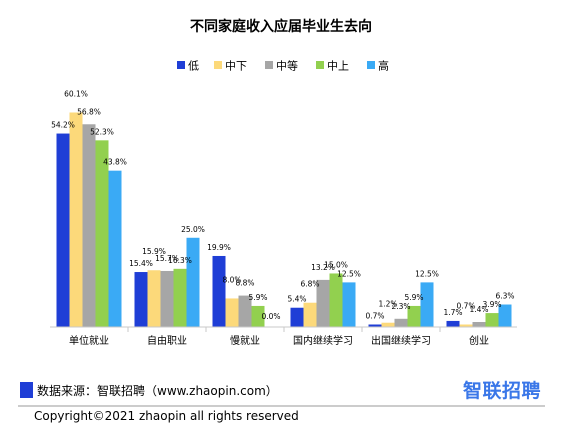 The width and height of the screenshot is (562, 428). Describe the element at coordinates (400, 306) in the screenshot. I see `data-label-5-3: 2.3%` at that location.